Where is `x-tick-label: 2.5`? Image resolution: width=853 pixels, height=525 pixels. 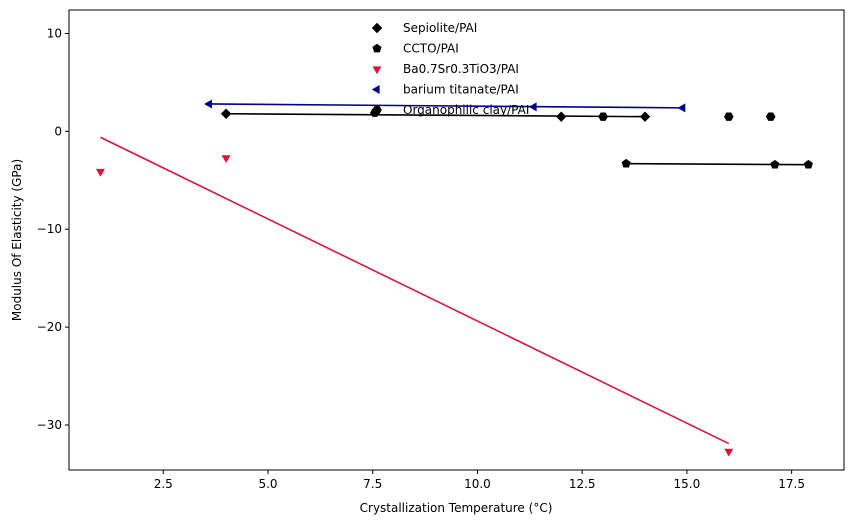 x-tick-label: 2.5 is located at coordinates (163, 484).